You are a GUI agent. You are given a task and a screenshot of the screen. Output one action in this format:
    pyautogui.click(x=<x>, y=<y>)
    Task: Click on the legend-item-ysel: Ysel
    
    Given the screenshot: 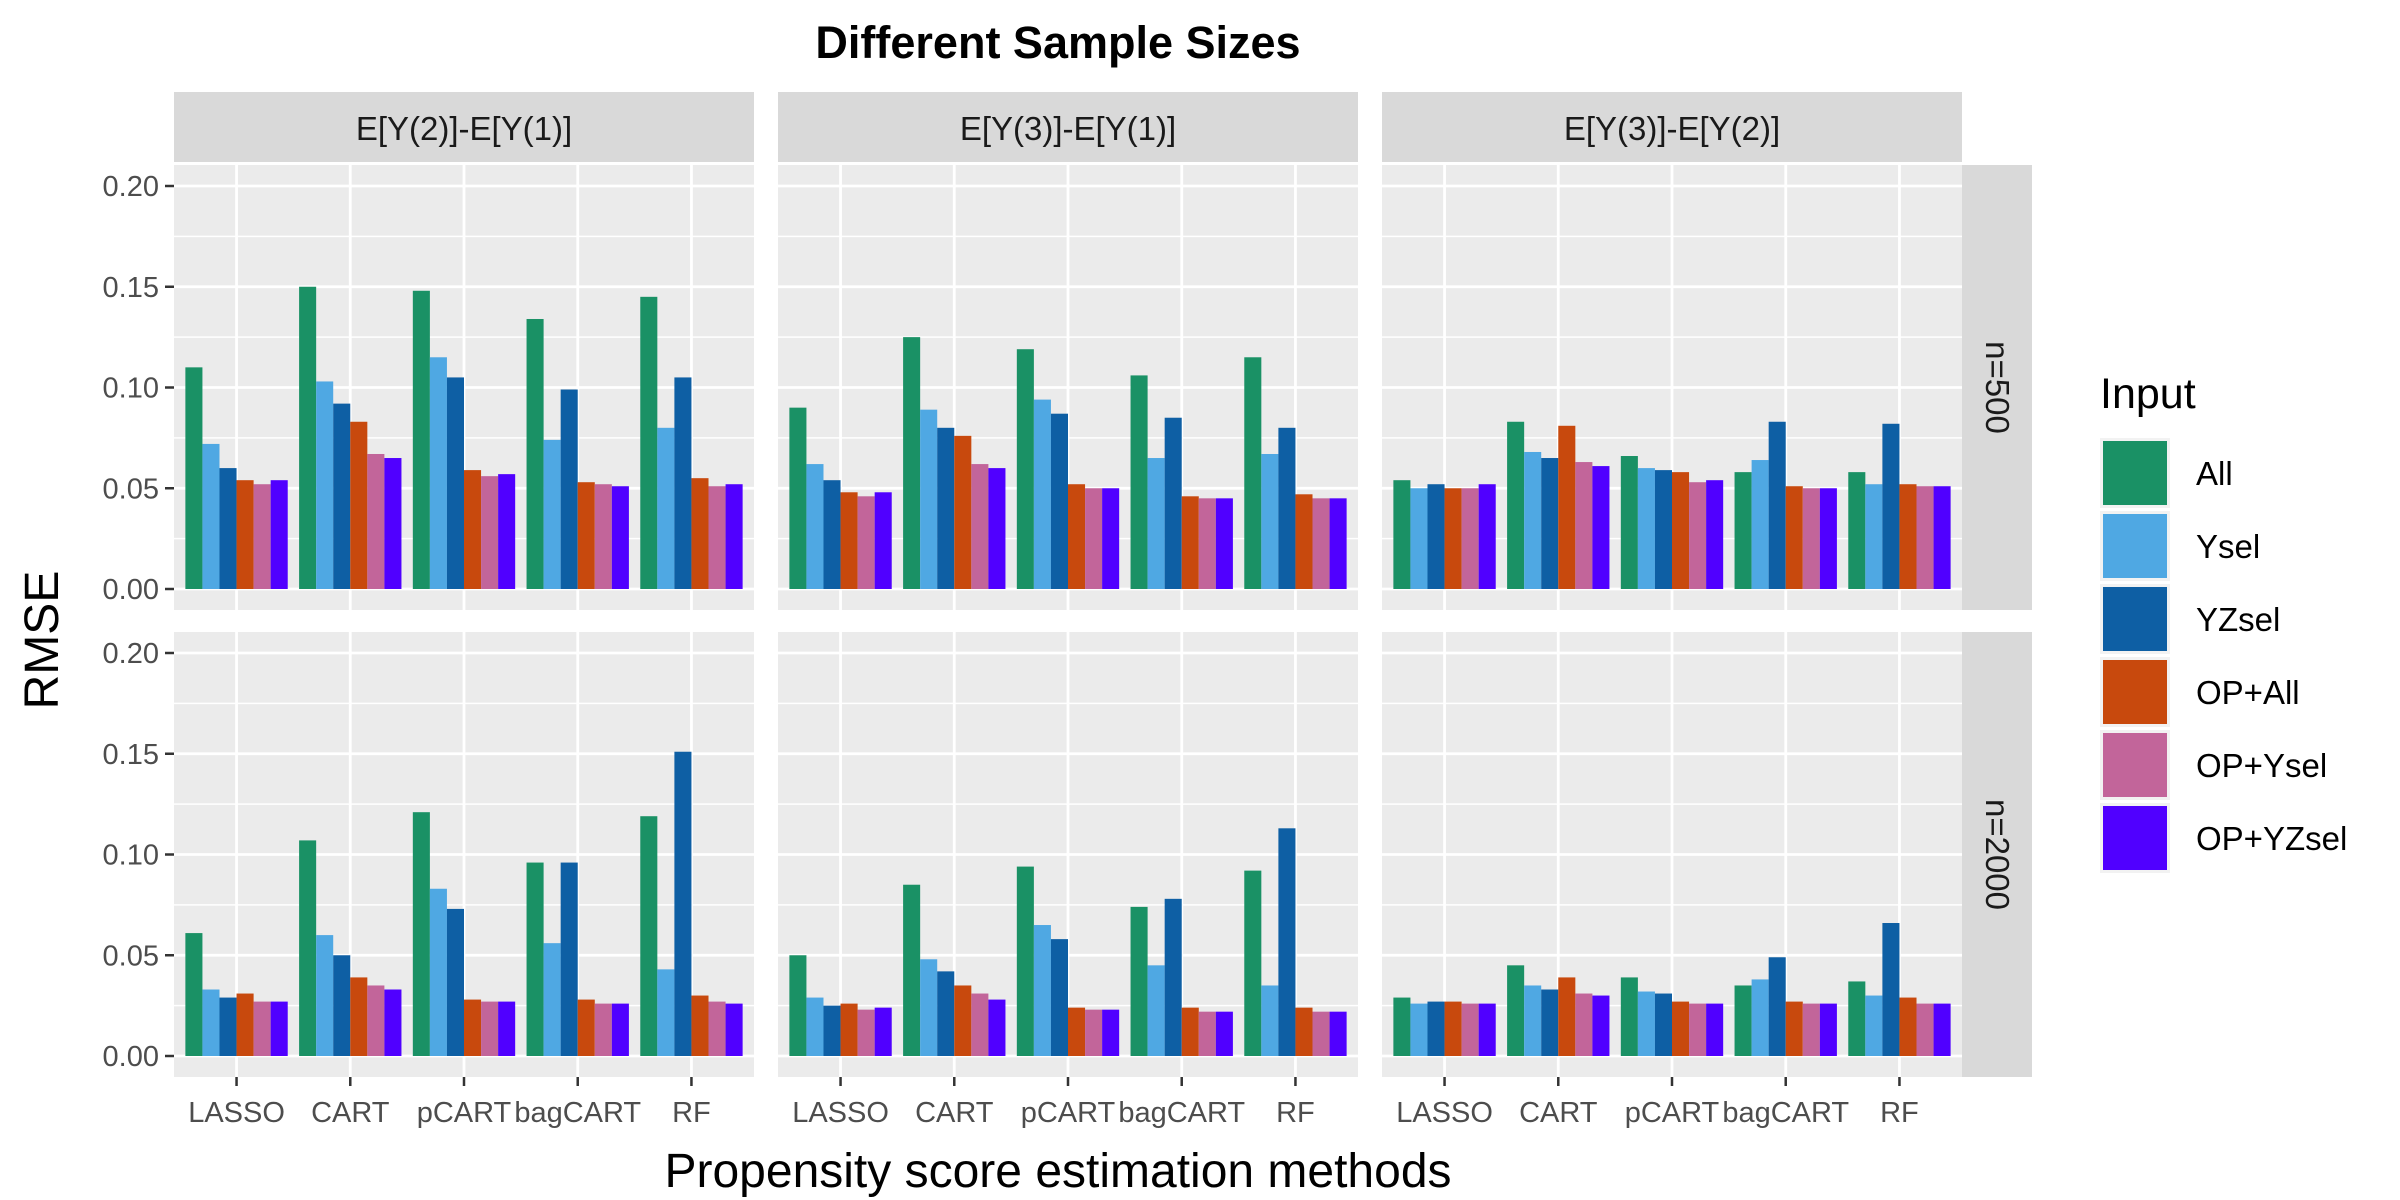 What is the action you would take?
    pyautogui.click(x=2180, y=546)
    